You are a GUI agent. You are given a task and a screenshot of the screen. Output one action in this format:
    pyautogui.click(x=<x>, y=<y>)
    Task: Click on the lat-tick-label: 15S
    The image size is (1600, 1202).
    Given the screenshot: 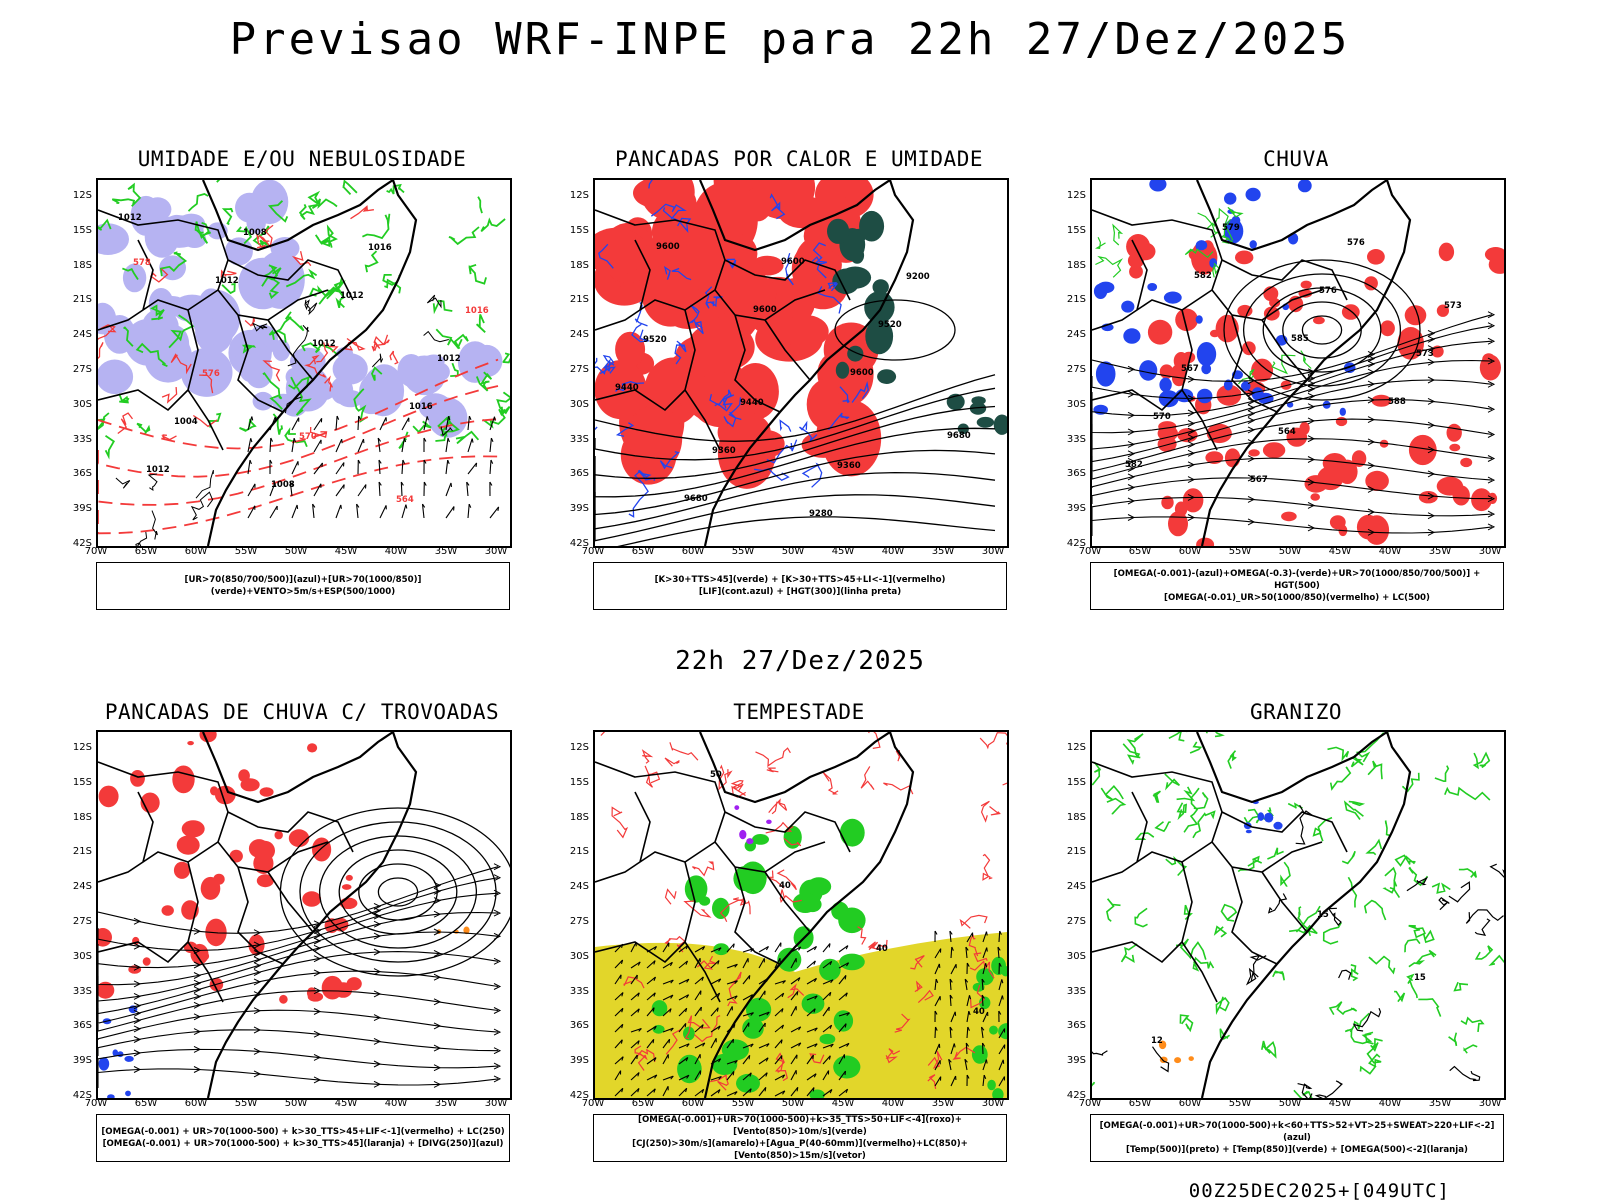 What is the action you would take?
    pyautogui.click(x=1071, y=782)
    